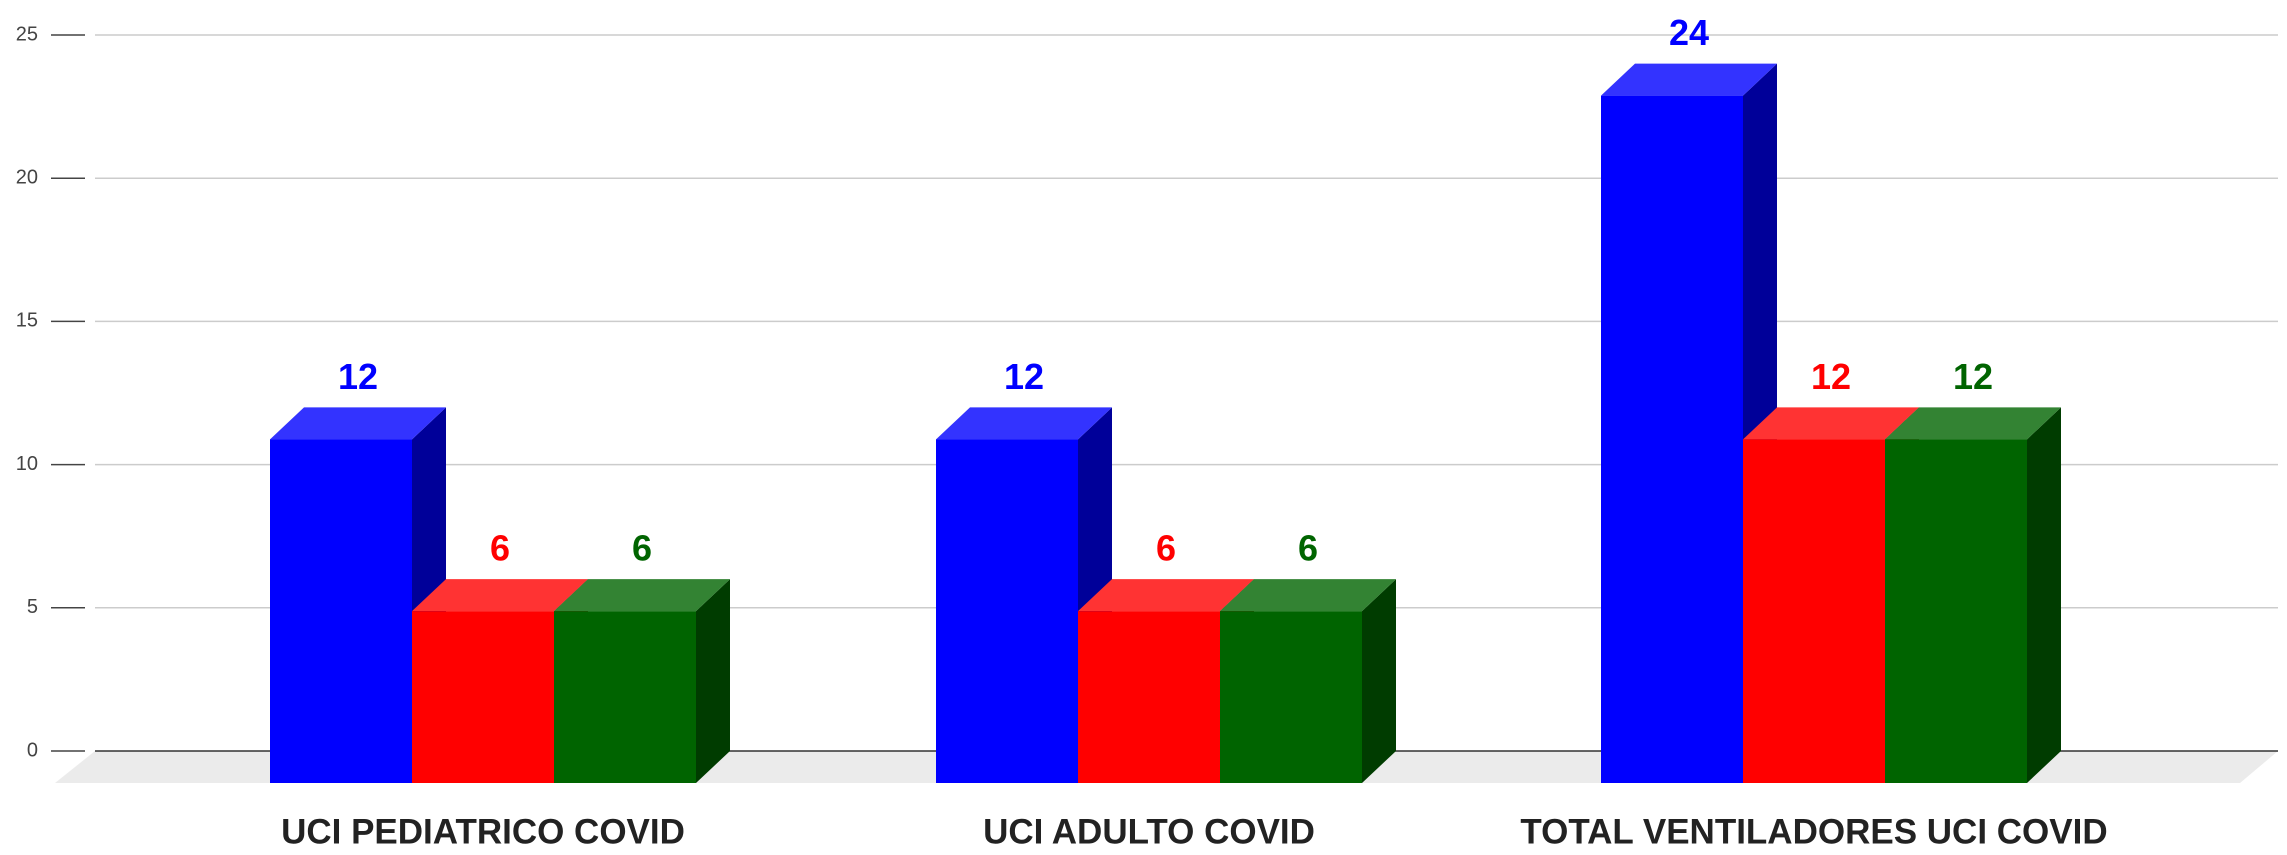 This screenshot has width=2287, height=855. Describe the element at coordinates (27, 177) in the screenshot. I see `y-tick-label: 20` at that location.